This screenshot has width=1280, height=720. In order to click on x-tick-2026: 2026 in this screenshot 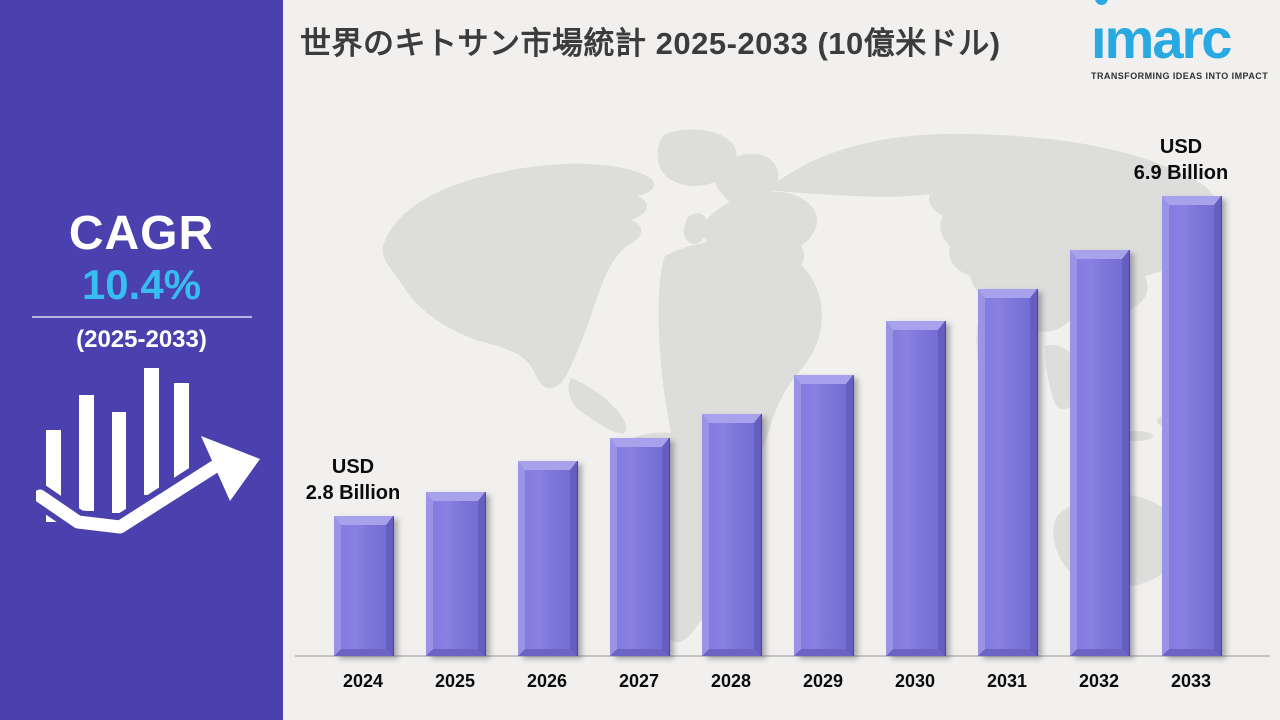, I will do `click(547, 681)`.